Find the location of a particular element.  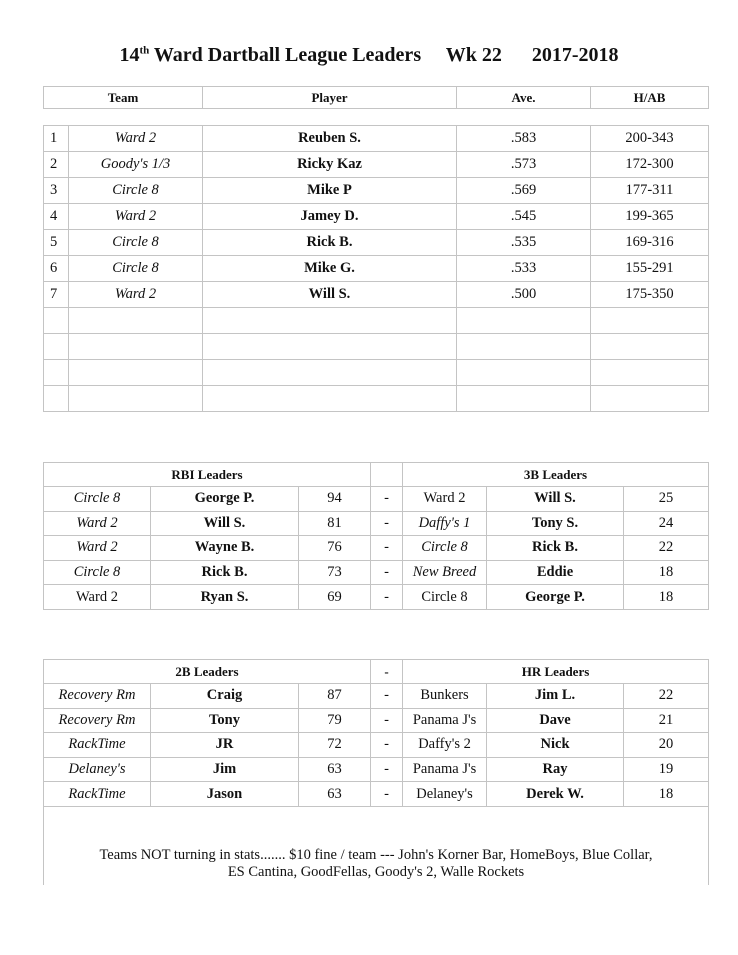

hab-cell: 175-350 is located at coordinates (649, 294).